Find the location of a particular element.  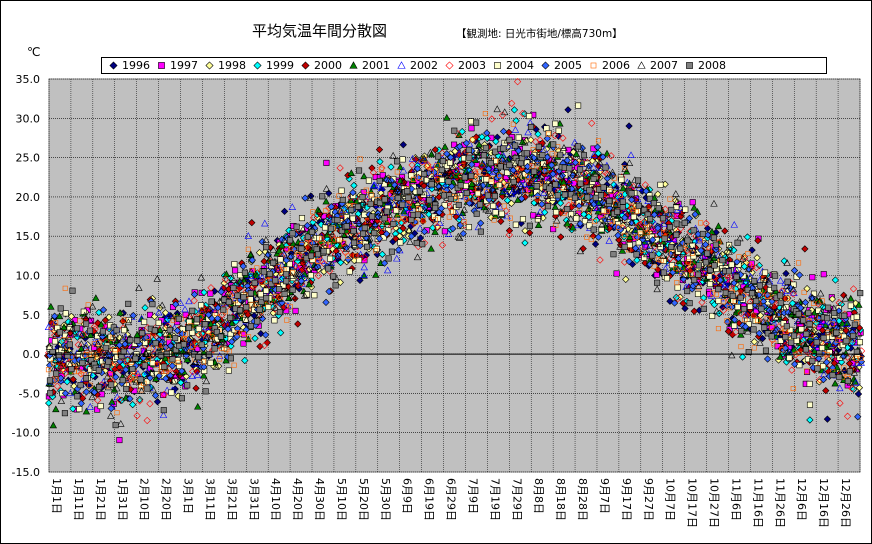

legend-label: 1998 is located at coordinates (232, 65).